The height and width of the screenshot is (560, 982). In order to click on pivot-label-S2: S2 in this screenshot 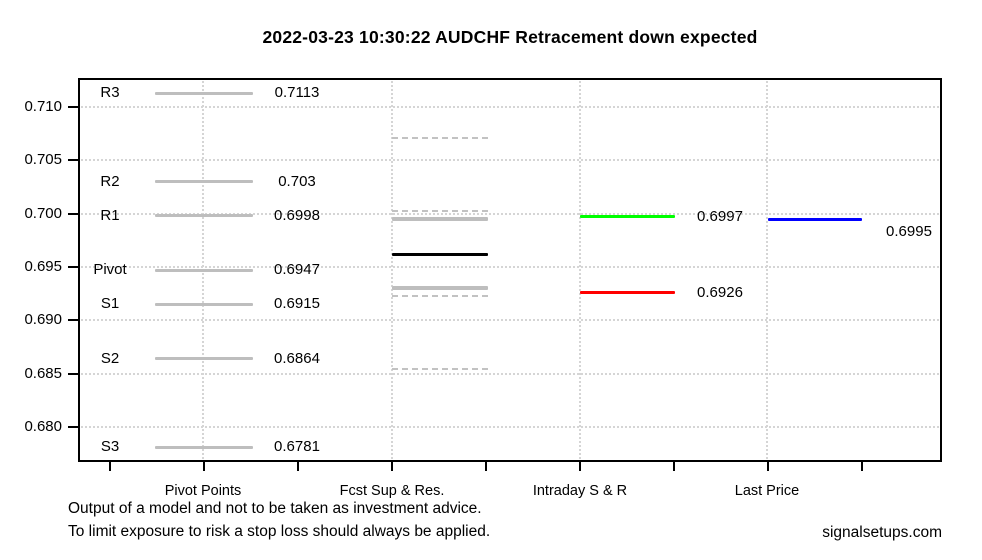, I will do `click(110, 358)`.